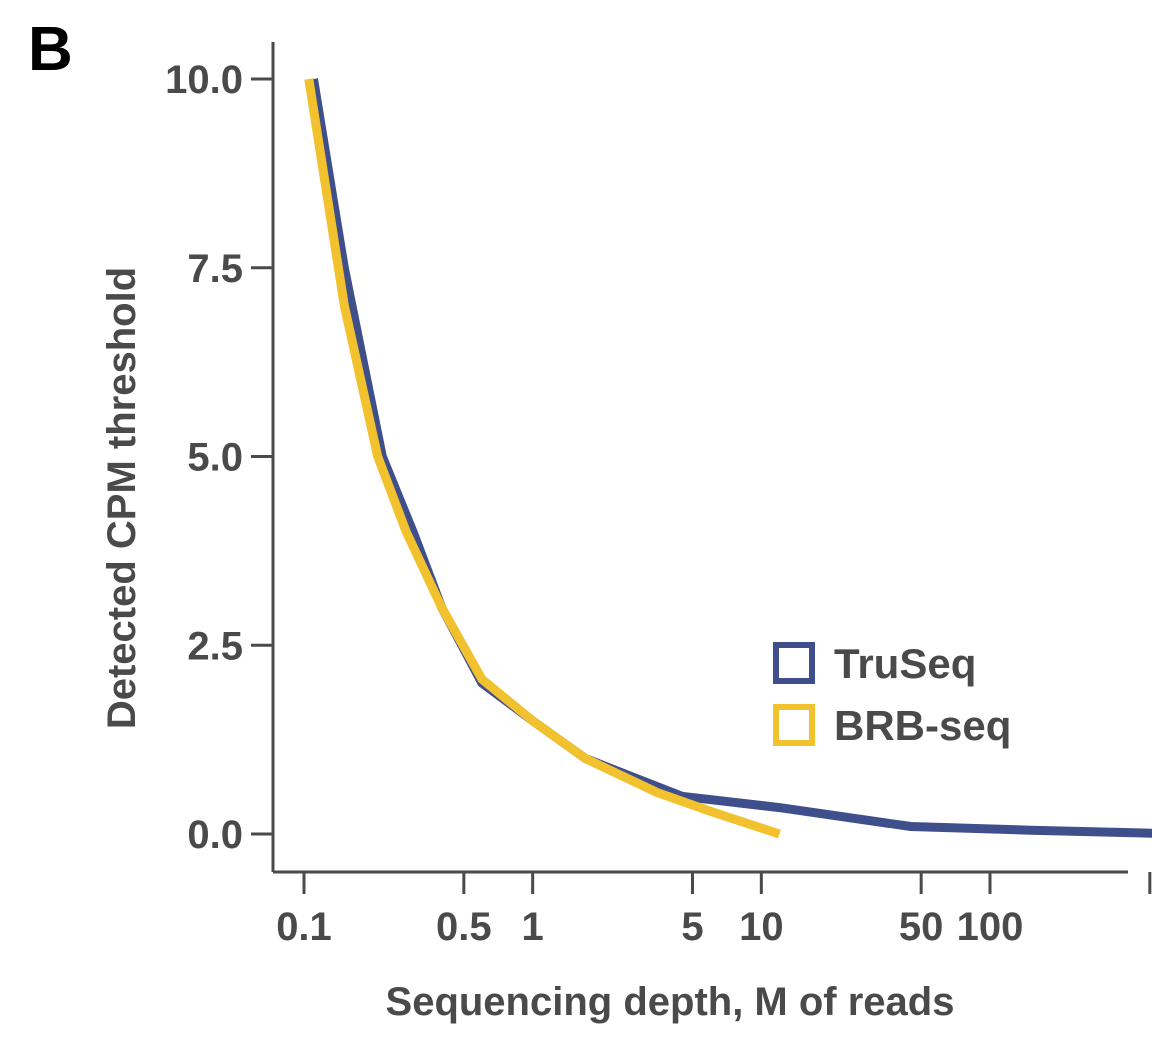 Image resolution: width=1152 pixels, height=1049 pixels. Describe the element at coordinates (905, 663) in the screenshot. I see `legend-label-truseq: TruSeq` at that location.